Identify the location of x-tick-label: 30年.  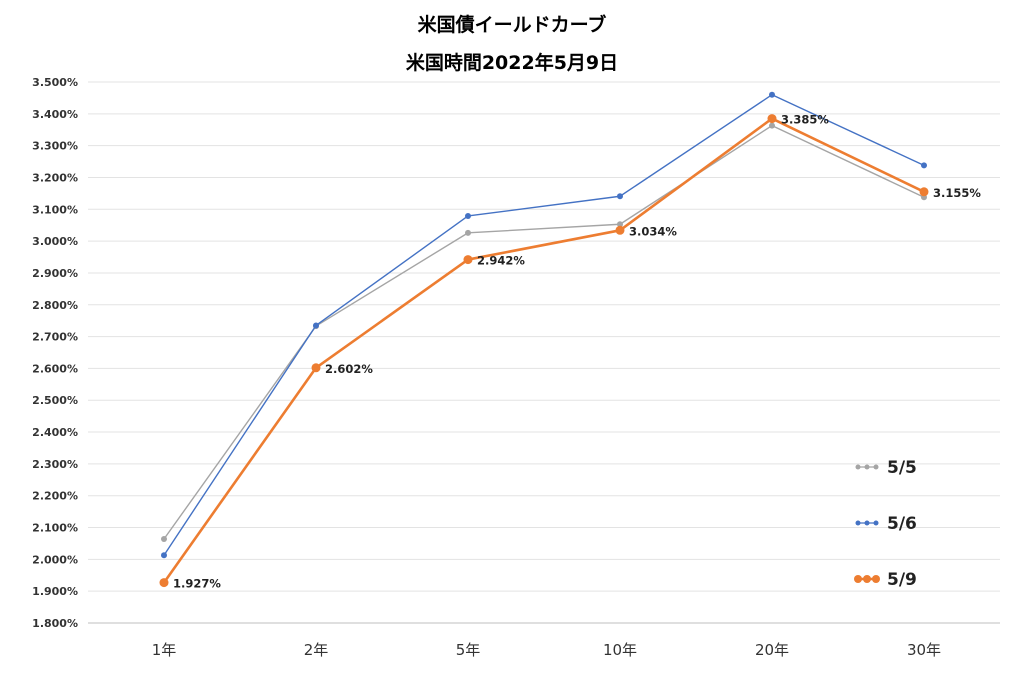
(924, 650).